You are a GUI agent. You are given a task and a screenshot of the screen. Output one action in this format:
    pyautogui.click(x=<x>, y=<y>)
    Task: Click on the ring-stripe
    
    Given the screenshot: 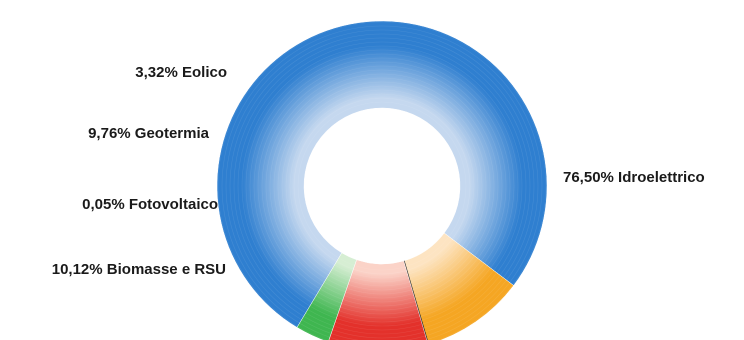 What is the action you would take?
    pyautogui.click(x=382, y=186)
    